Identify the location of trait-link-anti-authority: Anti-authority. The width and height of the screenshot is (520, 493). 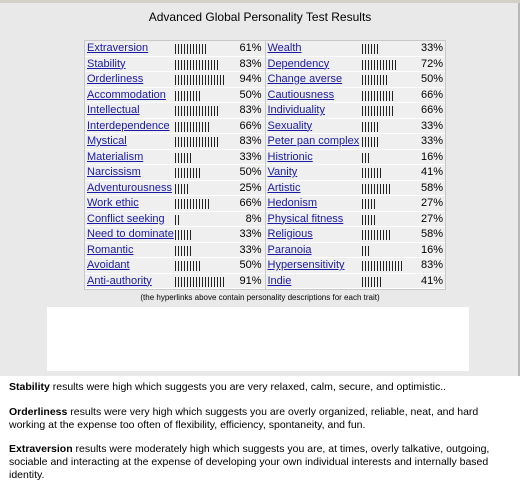
(119, 280).